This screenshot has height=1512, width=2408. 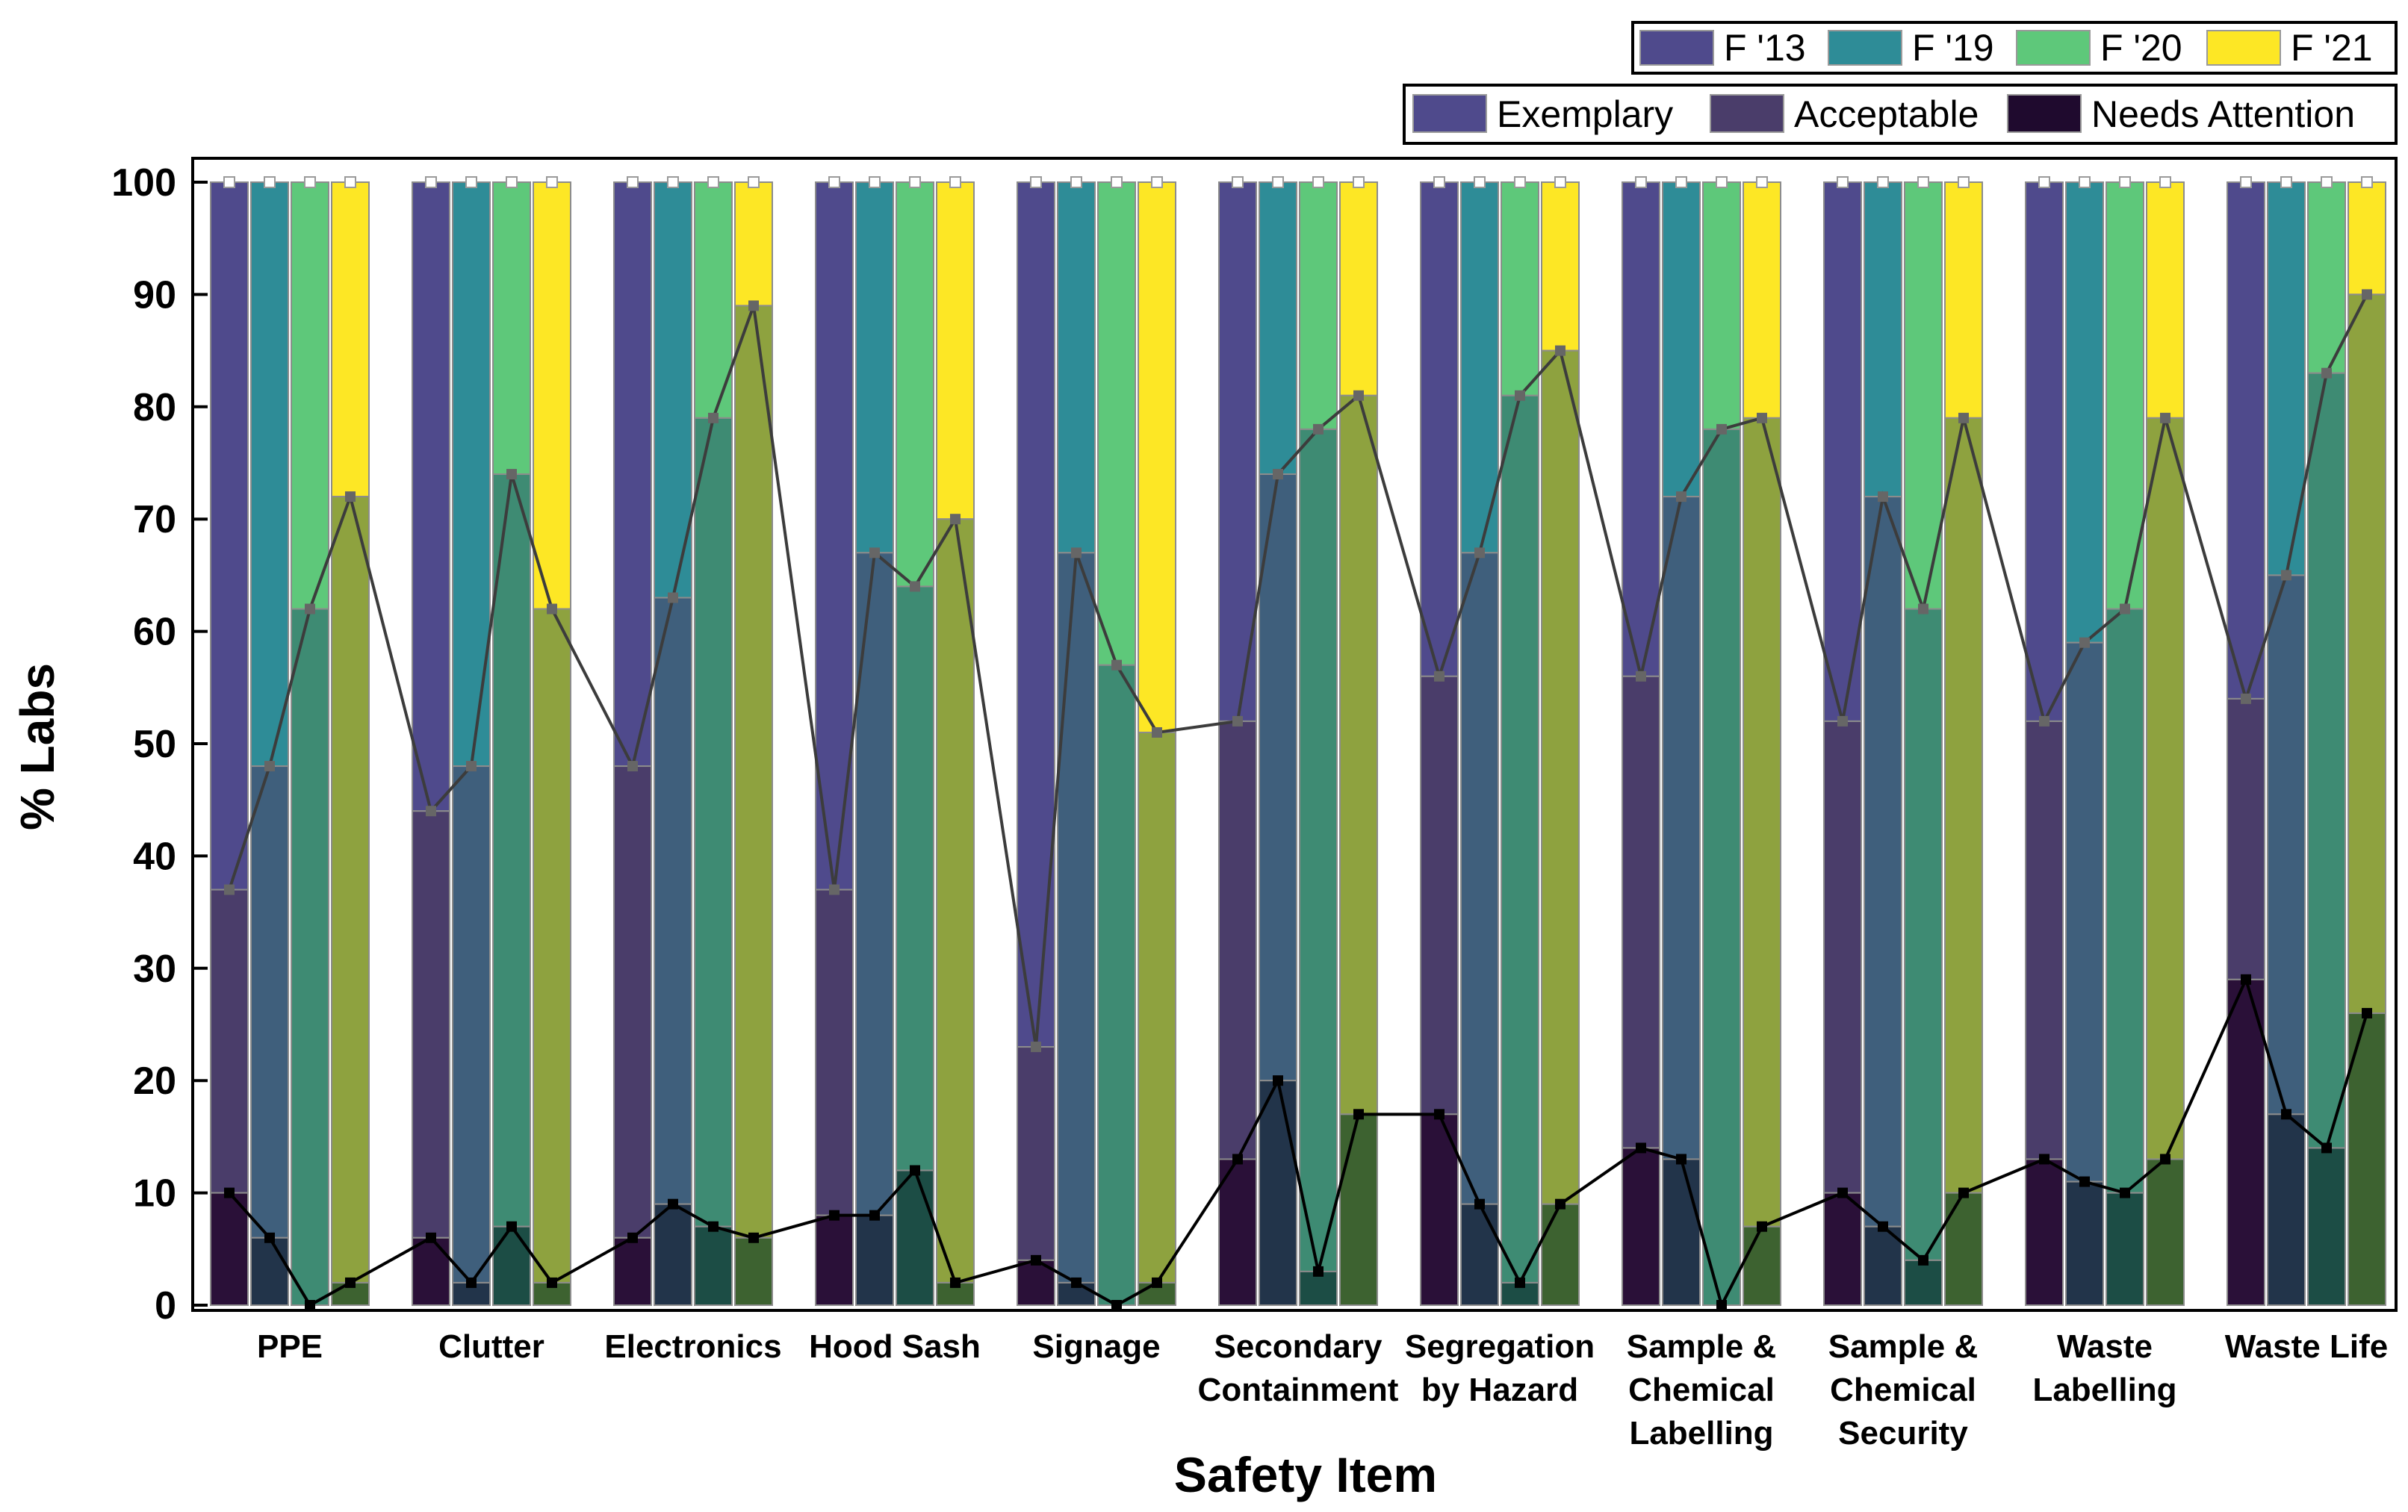 What do you see at coordinates (1561, 777) in the screenshot?
I see `bar-segregation-by-hazard-f-21-acceptable` at bounding box center [1561, 777].